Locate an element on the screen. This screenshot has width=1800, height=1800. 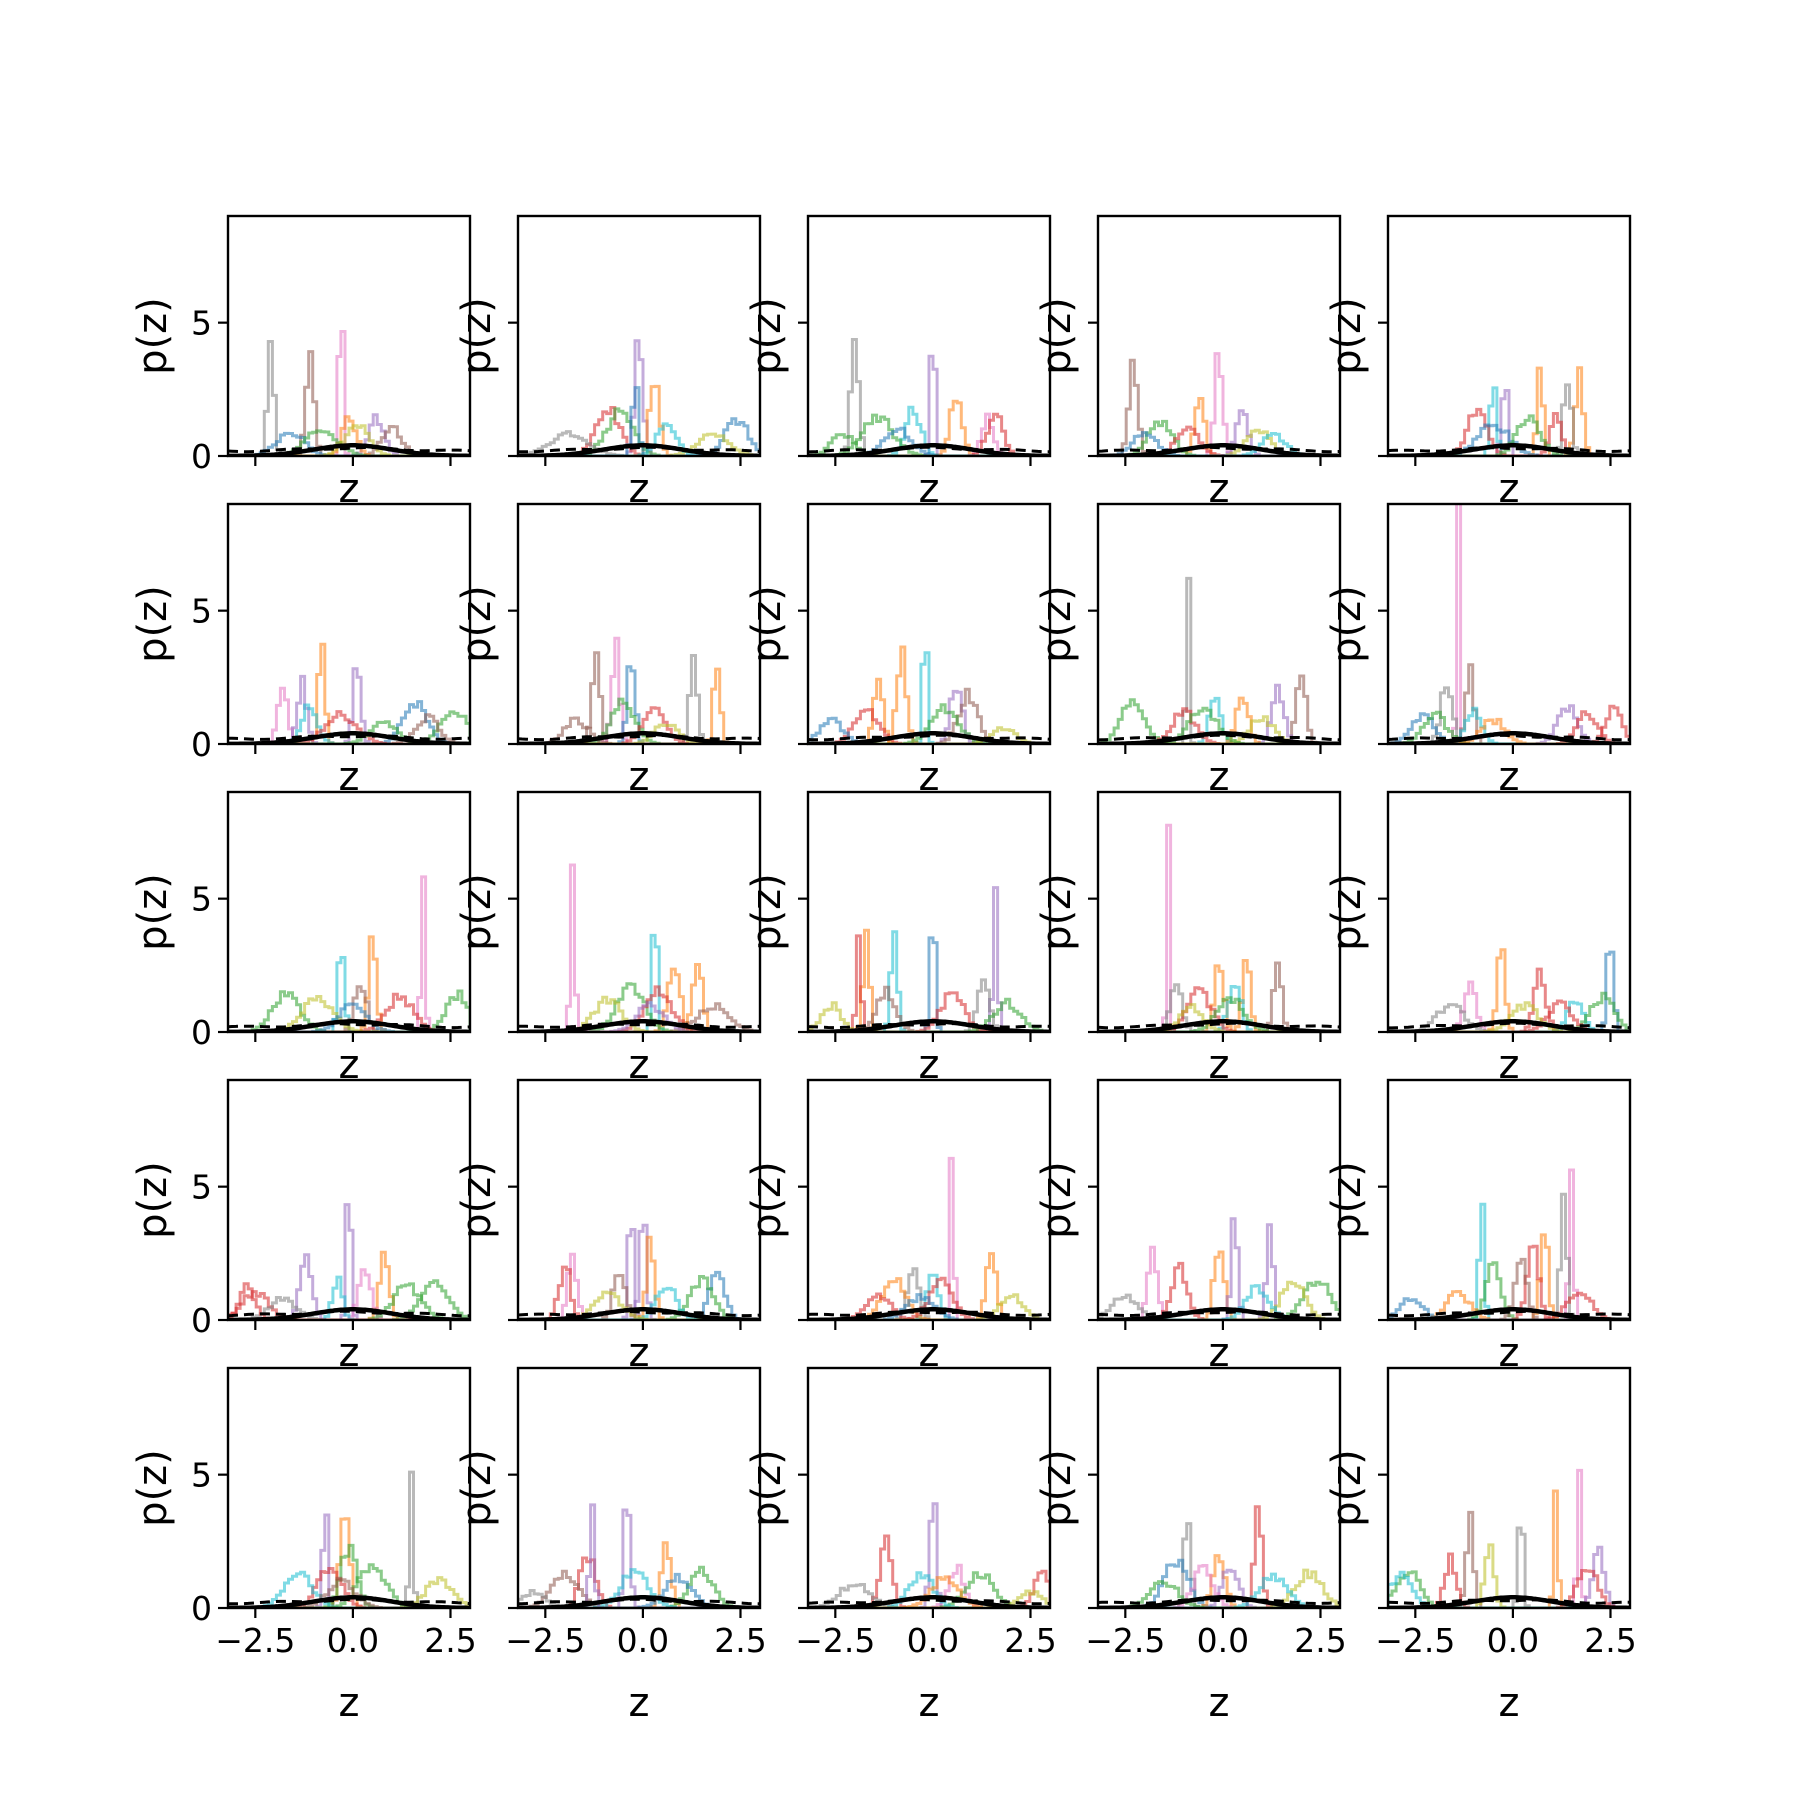
subplot-5-1: −2.5 0.0 2.5 0 5 z p(z) is located at coordinates (303, 1546).